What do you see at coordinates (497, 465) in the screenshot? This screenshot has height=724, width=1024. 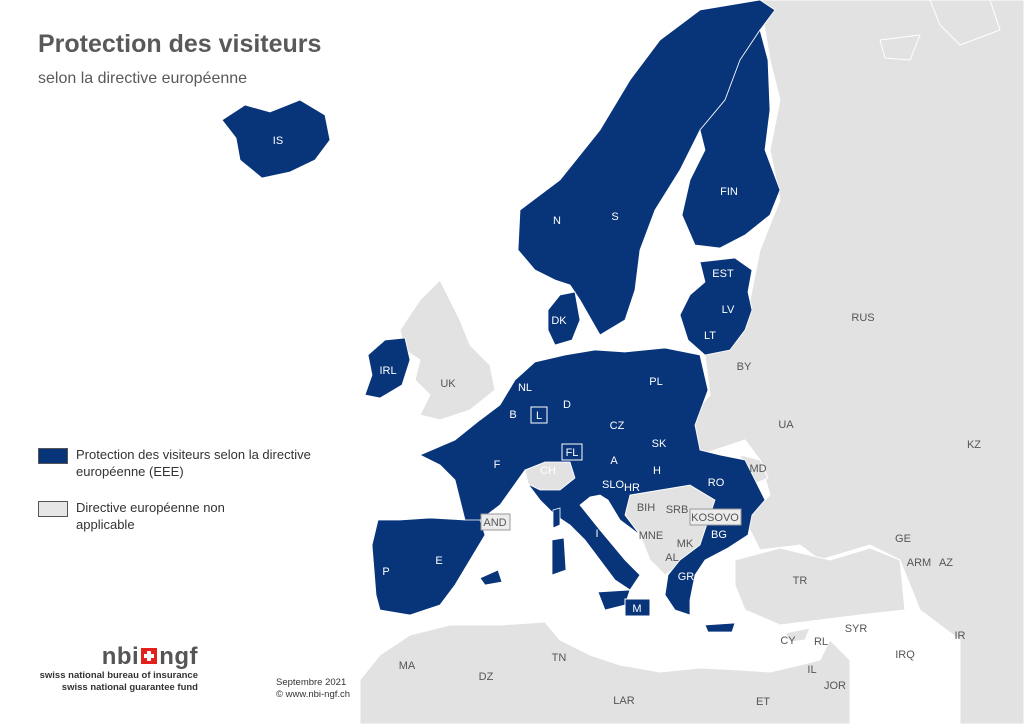 I see `label-f: F` at bounding box center [497, 465].